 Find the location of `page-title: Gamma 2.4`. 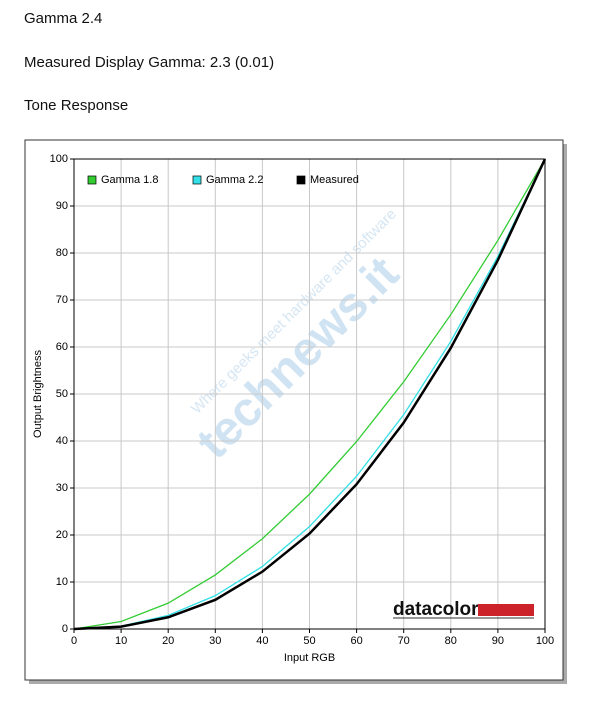

page-title: Gamma 2.4 is located at coordinates (63, 18).